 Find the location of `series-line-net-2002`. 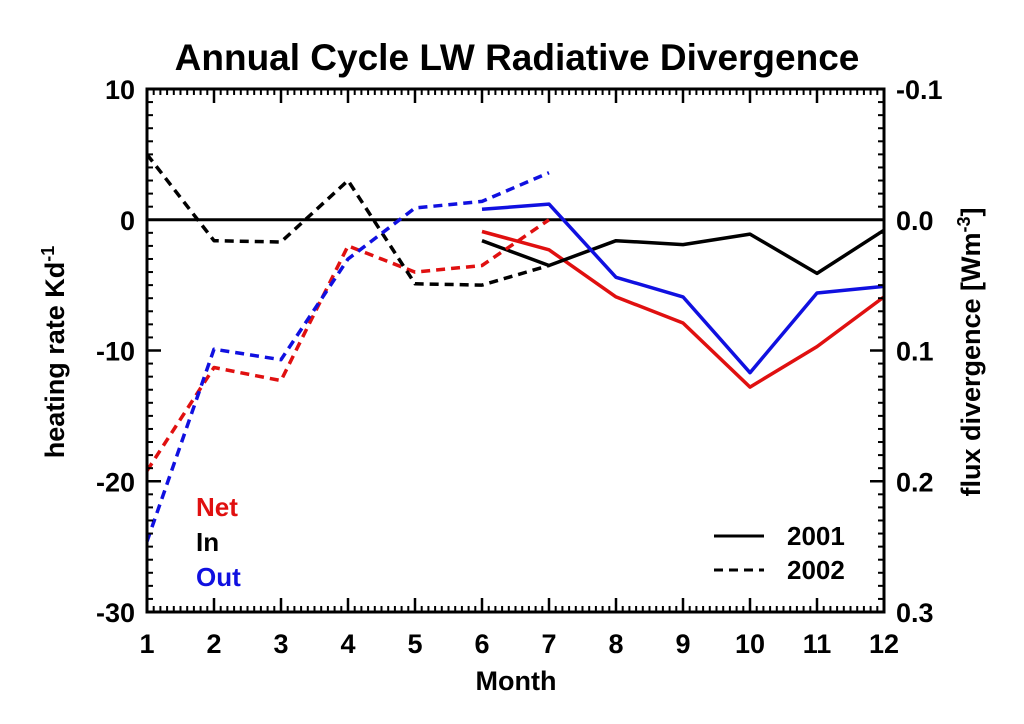

series-line-net-2002 is located at coordinates (347, 345).